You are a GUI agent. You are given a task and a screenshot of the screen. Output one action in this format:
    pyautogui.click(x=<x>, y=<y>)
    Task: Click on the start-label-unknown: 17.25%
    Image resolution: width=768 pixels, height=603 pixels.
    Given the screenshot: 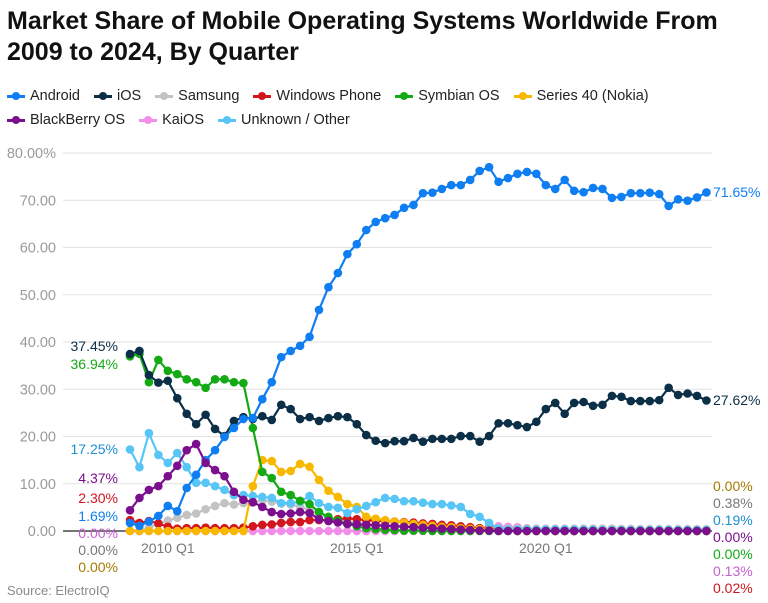 What is the action you would take?
    pyautogui.click(x=94, y=449)
    